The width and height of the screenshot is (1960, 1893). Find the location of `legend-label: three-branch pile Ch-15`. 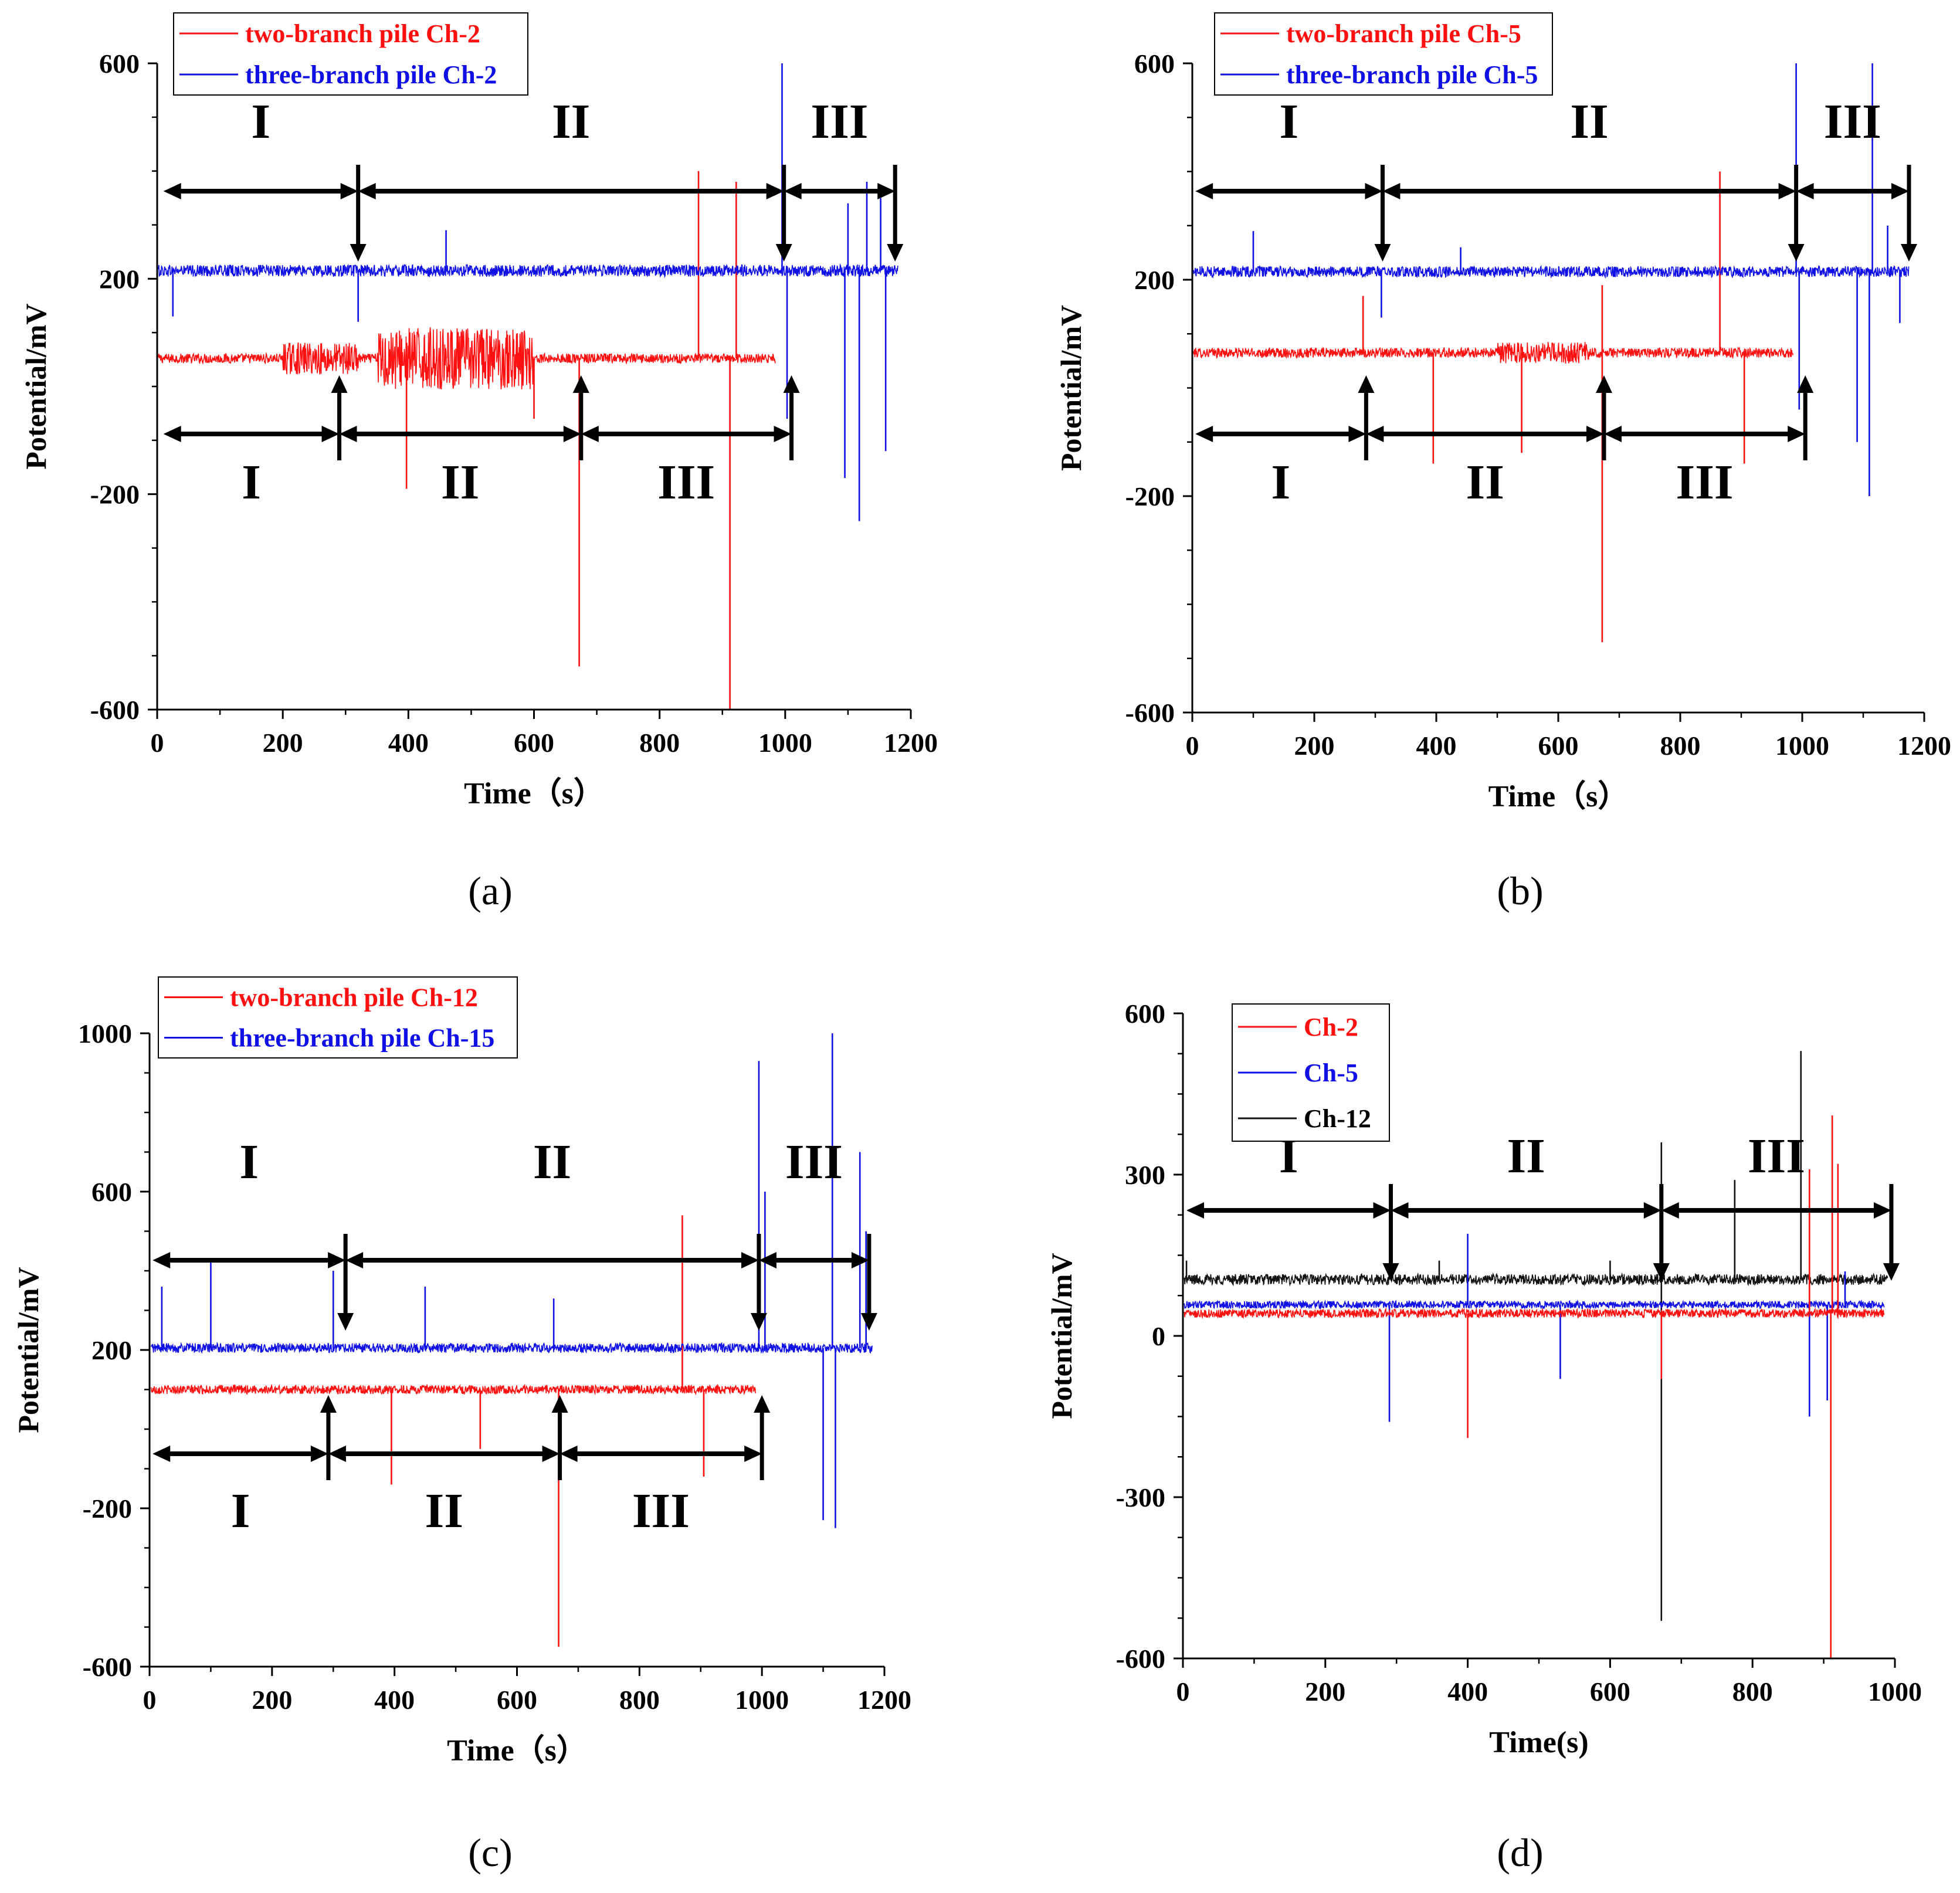

legend-label: three-branch pile Ch-15 is located at coordinates (362, 1038).